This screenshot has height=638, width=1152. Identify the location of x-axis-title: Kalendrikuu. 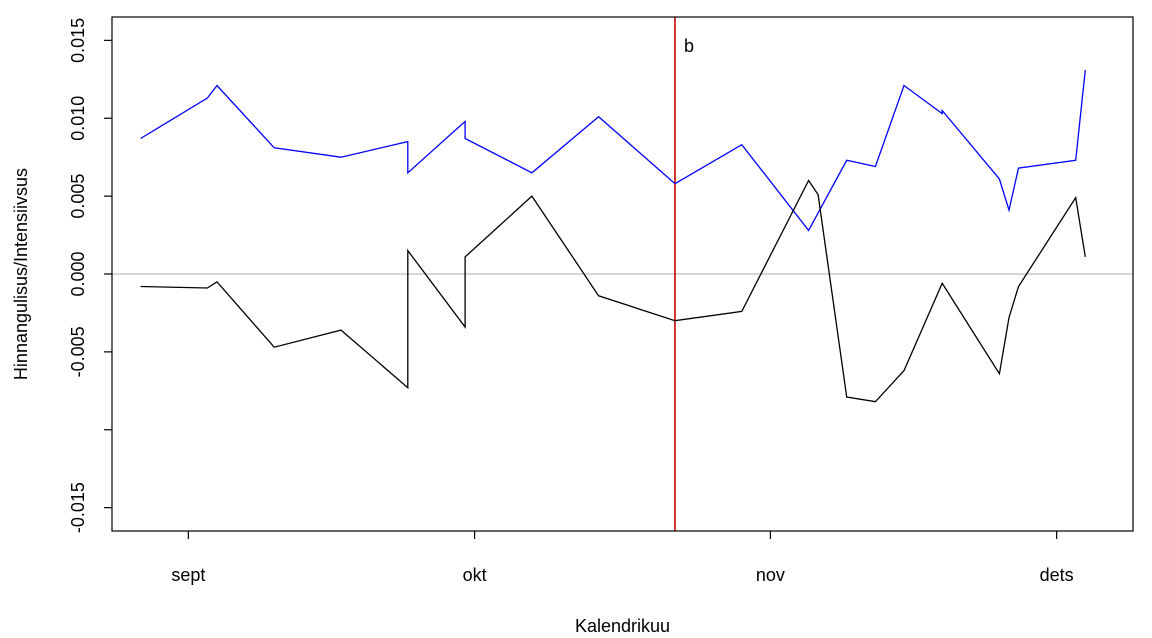
(622, 626).